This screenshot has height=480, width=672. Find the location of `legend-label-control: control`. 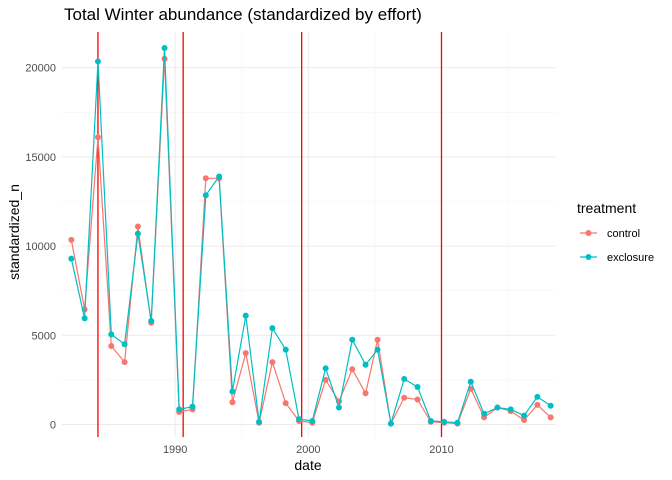

legend-label-control: control is located at coordinates (623, 234).